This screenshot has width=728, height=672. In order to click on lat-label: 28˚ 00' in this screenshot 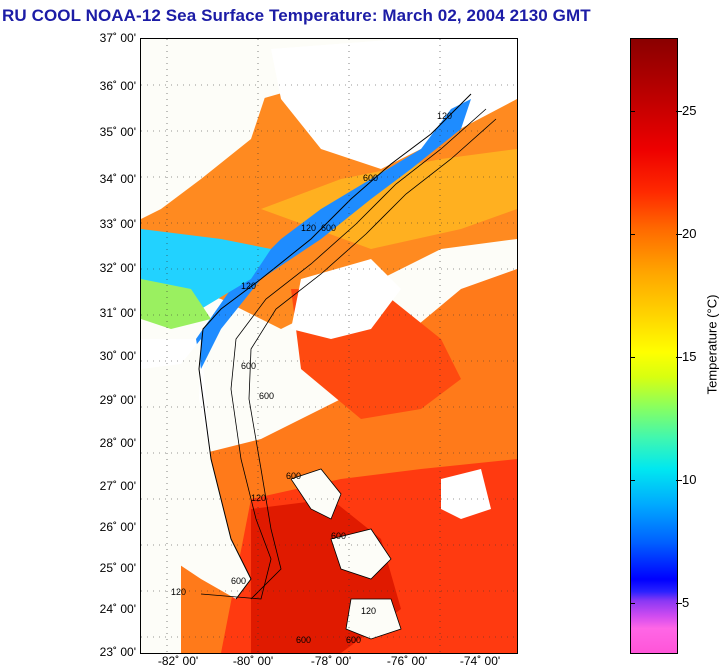, I will do `click(117, 443)`.